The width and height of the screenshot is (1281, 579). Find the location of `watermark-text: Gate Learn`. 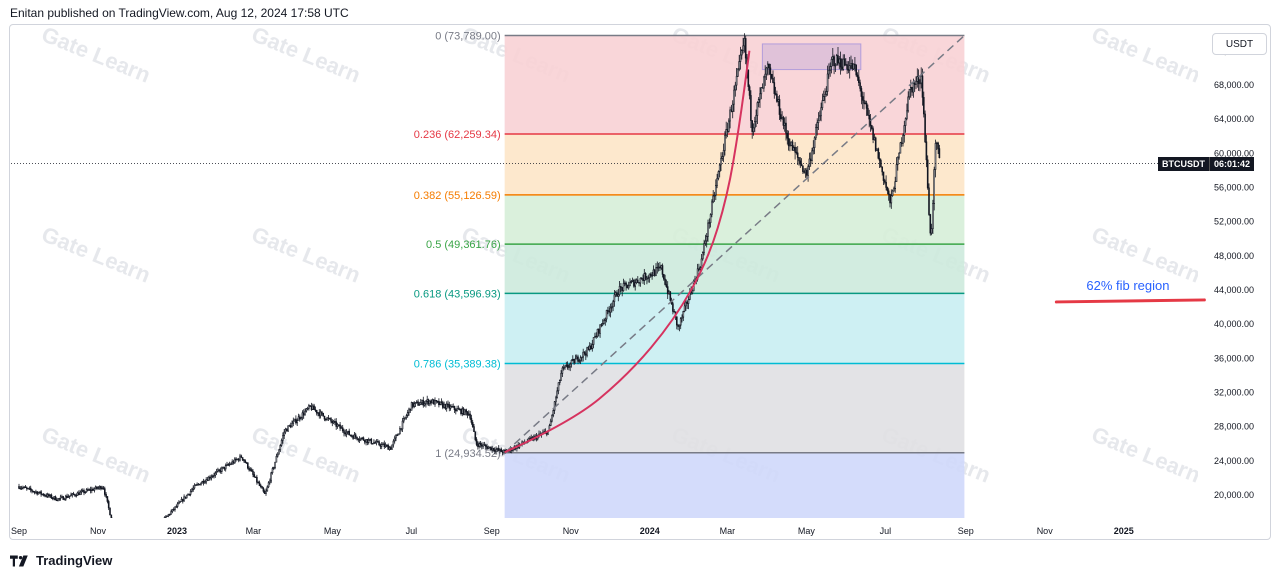

watermark-text: Gate Learn is located at coordinates (96, 254).